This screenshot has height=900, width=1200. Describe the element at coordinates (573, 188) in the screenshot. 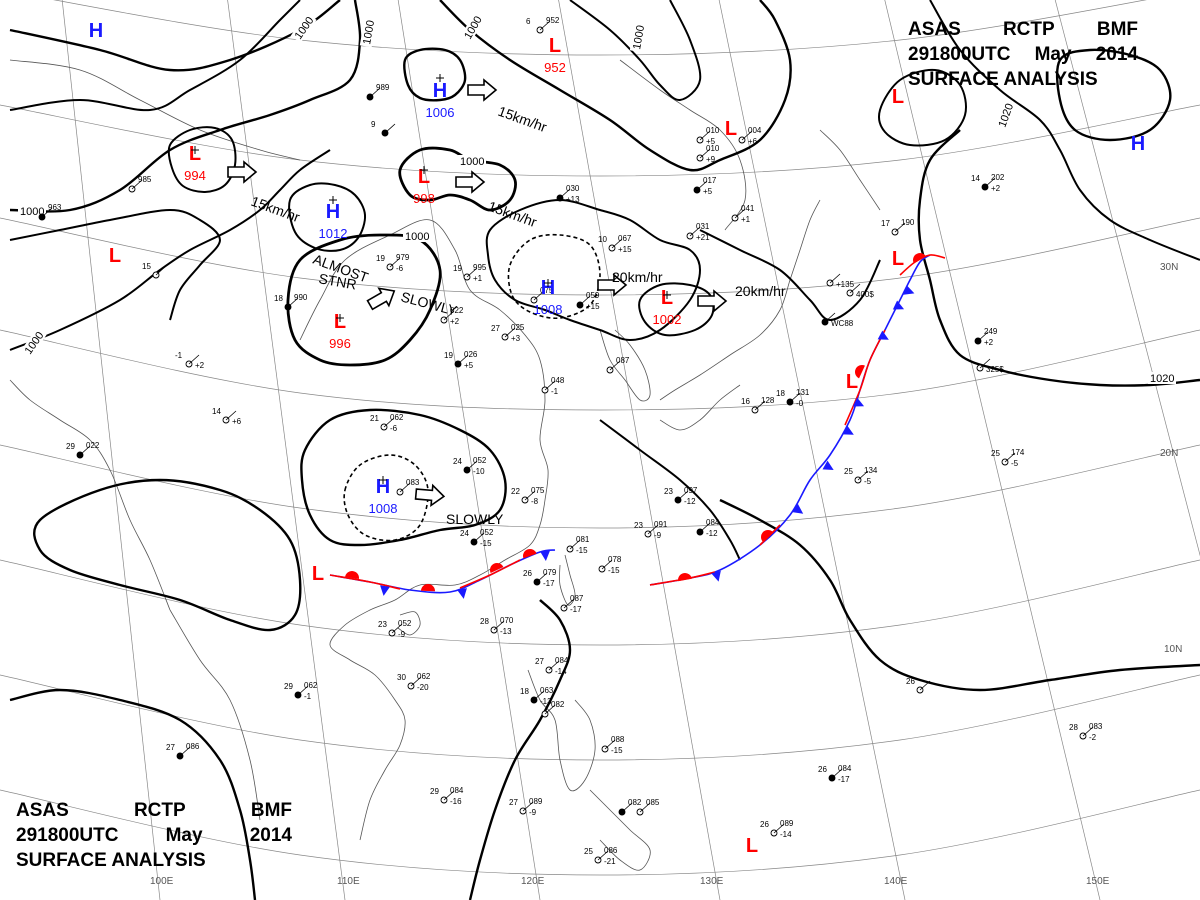

I see `station-pressure: 030` at that location.